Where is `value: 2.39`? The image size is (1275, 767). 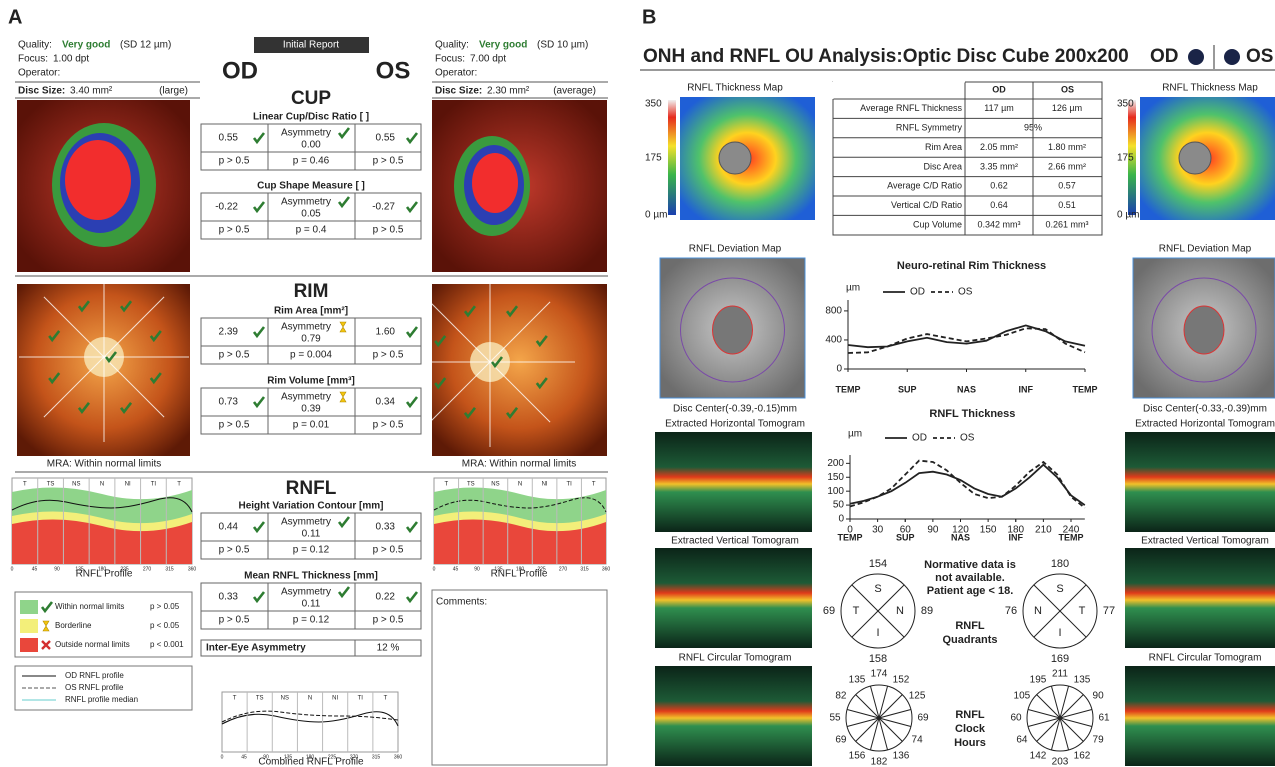
value: 2.39 is located at coordinates (229, 332).